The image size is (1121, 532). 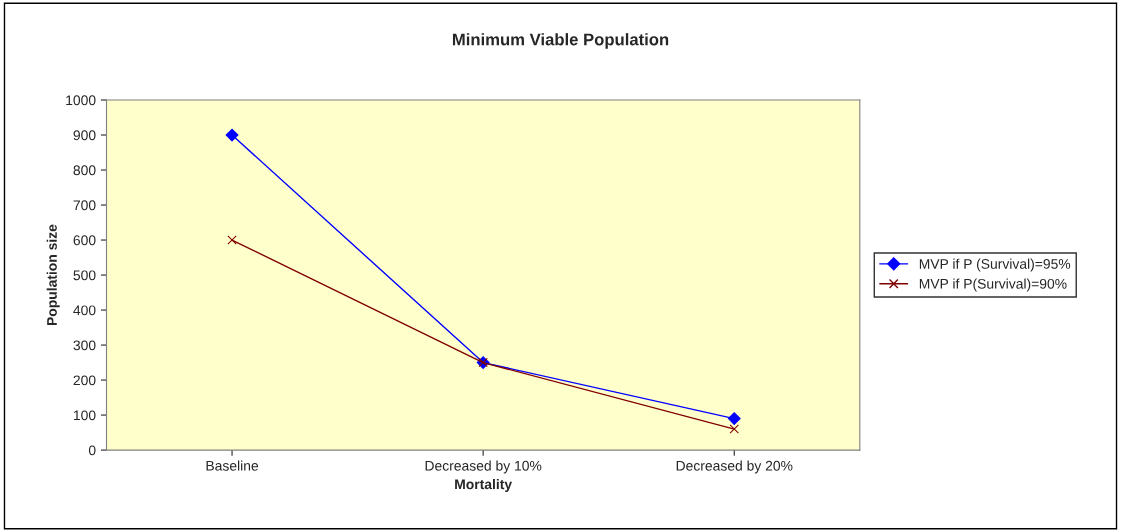 What do you see at coordinates (84, 240) in the screenshot?
I see `y-tick-label: 600` at bounding box center [84, 240].